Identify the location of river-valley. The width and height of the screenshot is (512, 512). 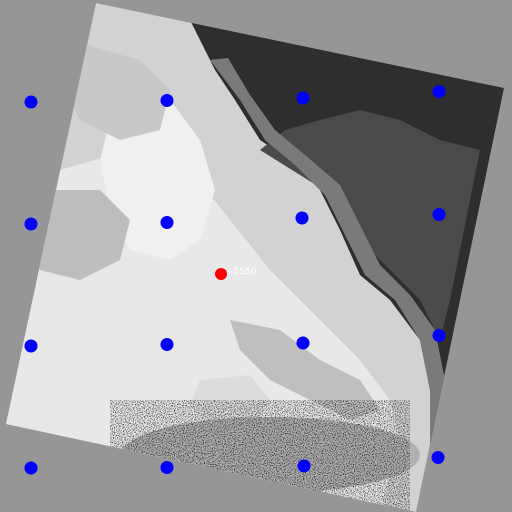
(305, 370).